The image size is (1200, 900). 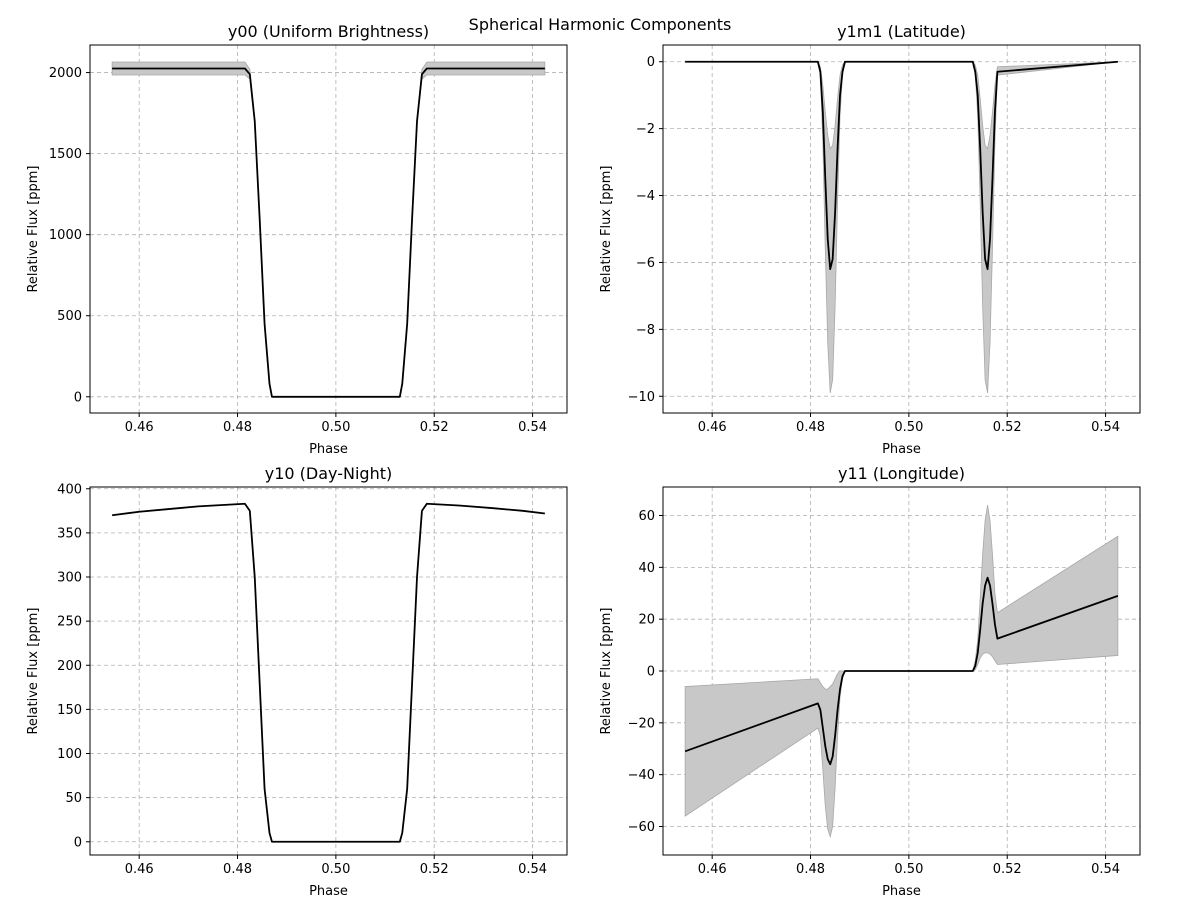 I want to click on y-tick-label: 1000, so click(x=65, y=235).